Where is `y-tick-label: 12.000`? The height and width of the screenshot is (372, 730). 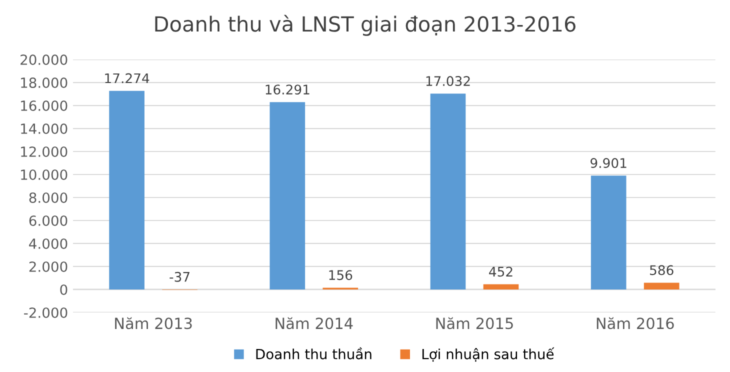
y-tick-label: 12.000 is located at coordinates (44, 151).